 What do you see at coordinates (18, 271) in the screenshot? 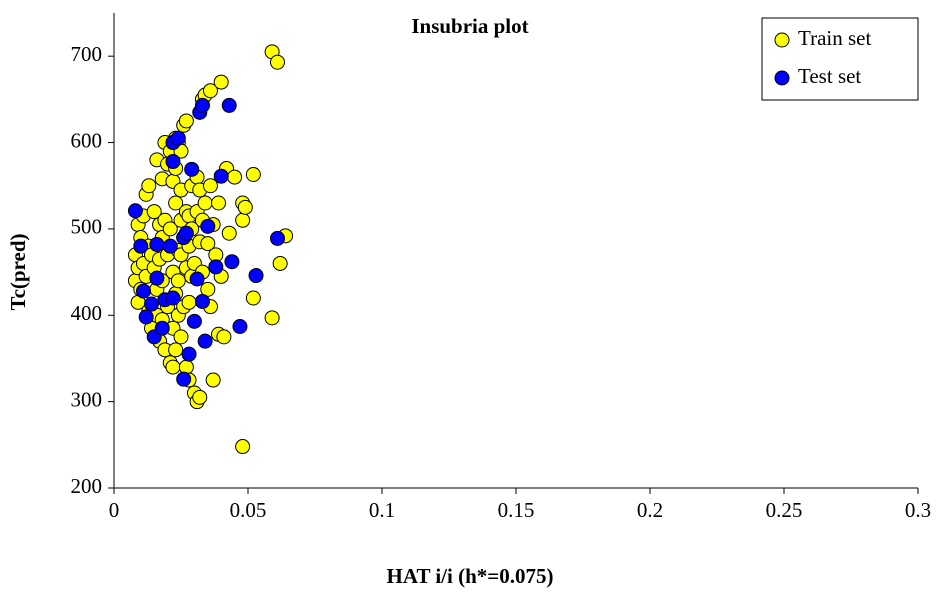
I see `y-axis-label: Tc(pred)` at bounding box center [18, 271].